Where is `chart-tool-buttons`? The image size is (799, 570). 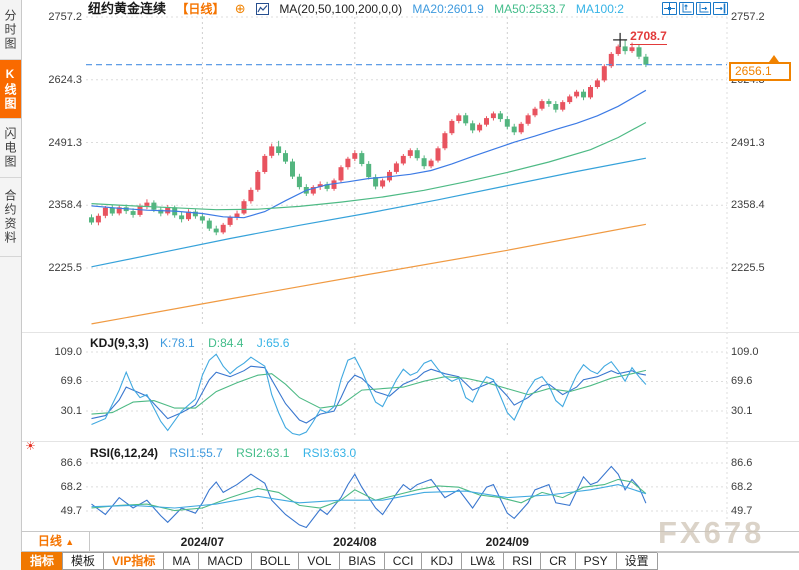 chart-tool-buttons is located at coordinates (695, 8).